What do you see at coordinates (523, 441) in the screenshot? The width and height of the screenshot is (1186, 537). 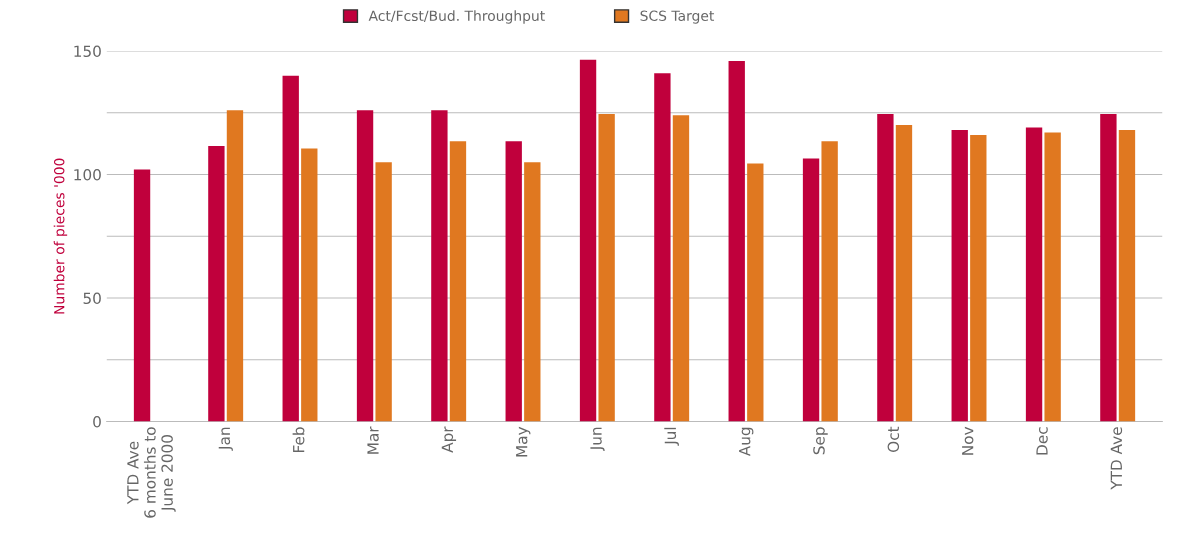 I see `x-tick-label: May` at bounding box center [523, 441].